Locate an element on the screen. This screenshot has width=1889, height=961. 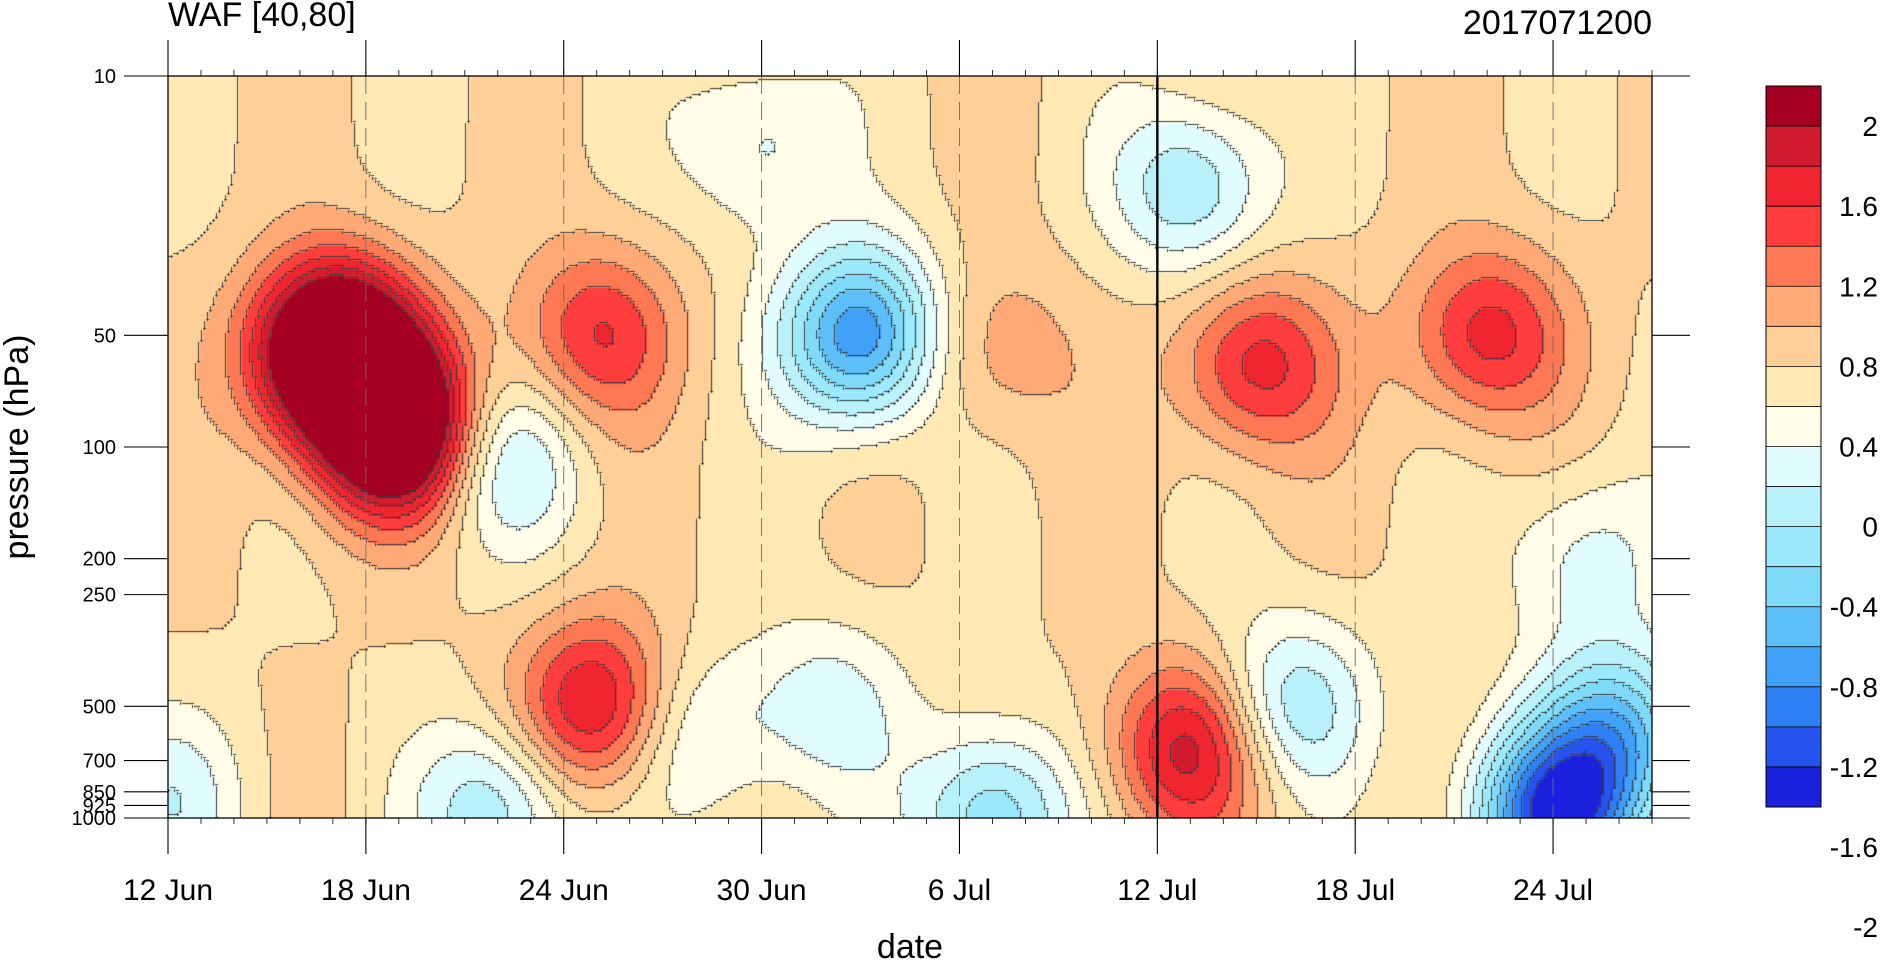
x-tick-label: 12 Jun is located at coordinates (168, 890).